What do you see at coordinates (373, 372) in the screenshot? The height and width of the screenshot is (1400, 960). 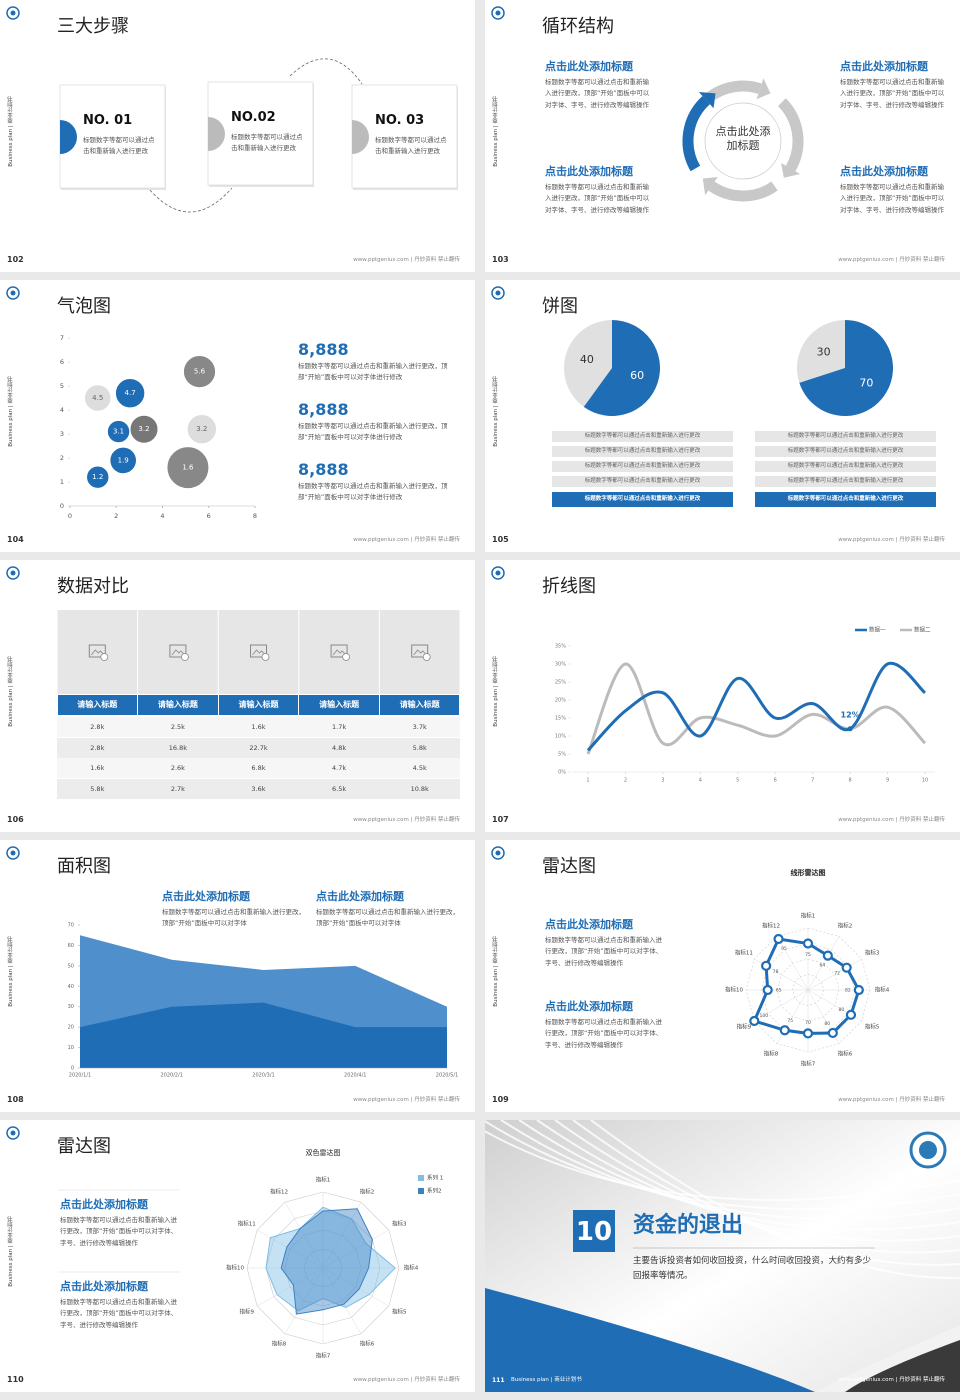 I see `stat-text: 标题数字等都可以通过点击和重新输入进行更改，顶部“开始”面板中可以对字体进行修改` at bounding box center [373, 372].